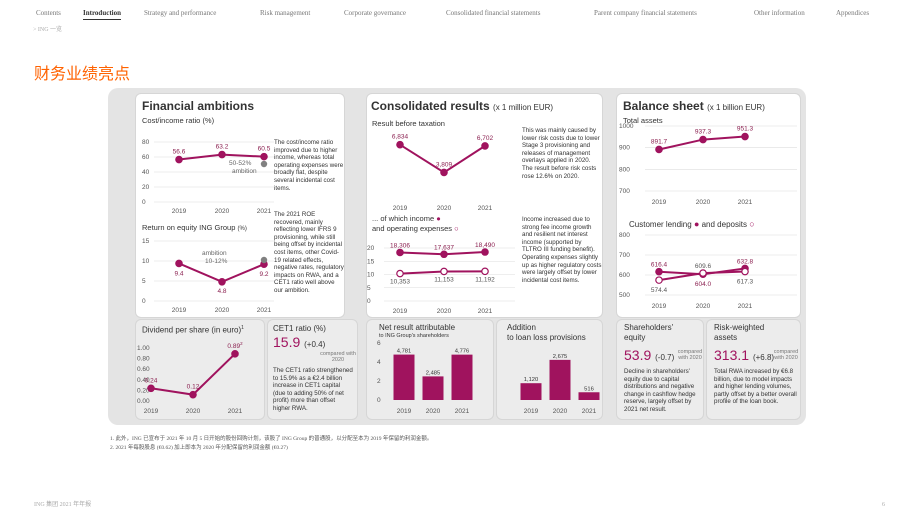 The image size is (920, 518). I want to click on y-tick-label: 500, so click(624, 295).